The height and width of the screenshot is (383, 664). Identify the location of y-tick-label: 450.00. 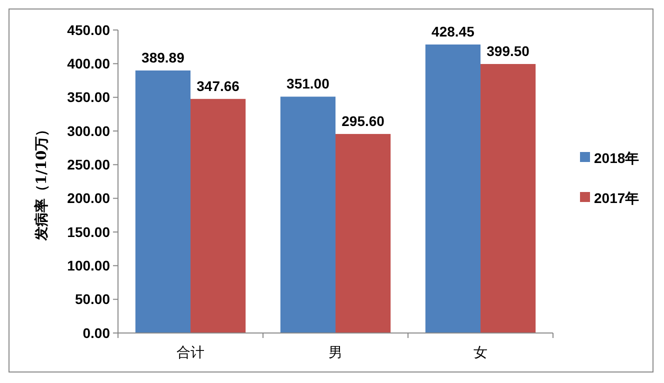
(88, 30).